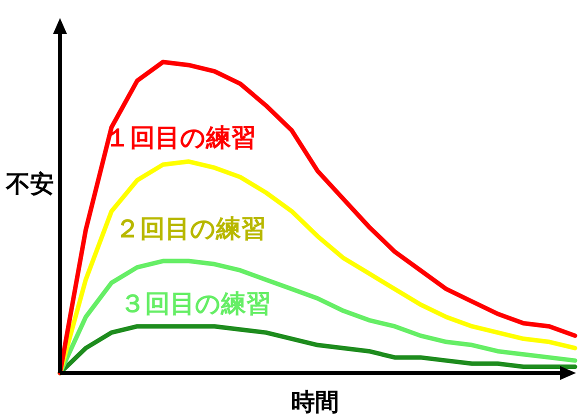  Describe the element at coordinates (190, 228) in the screenshot. I see `series-label: ２回目の練習` at that location.